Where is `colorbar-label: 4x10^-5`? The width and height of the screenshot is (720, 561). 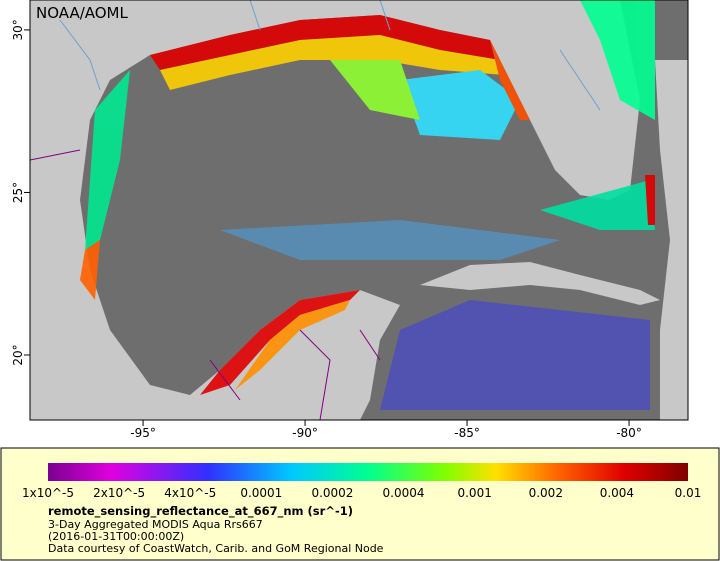 colorbar-label: 4x10^-5 is located at coordinates (190, 493).